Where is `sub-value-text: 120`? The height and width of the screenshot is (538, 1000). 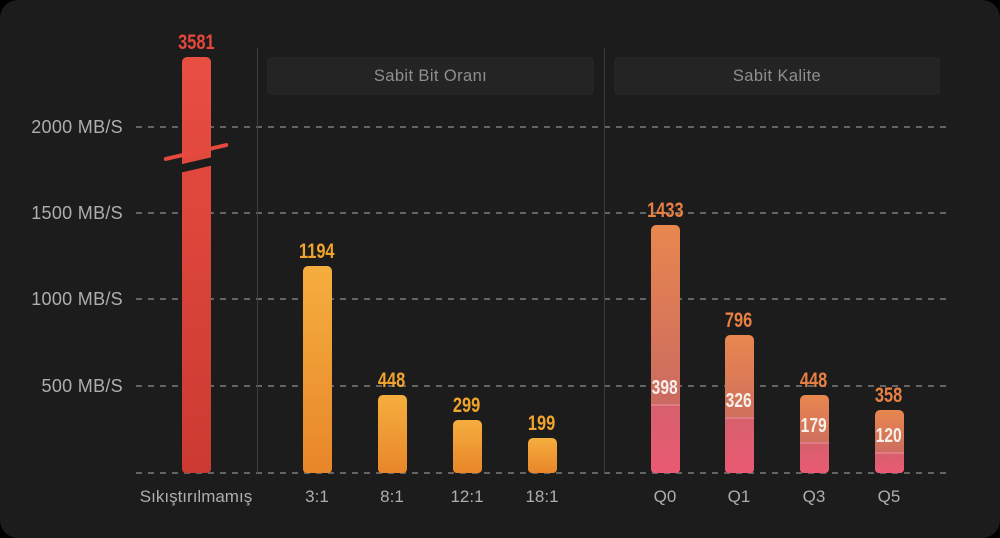
sub-value-text: 120 is located at coordinates (889, 436).